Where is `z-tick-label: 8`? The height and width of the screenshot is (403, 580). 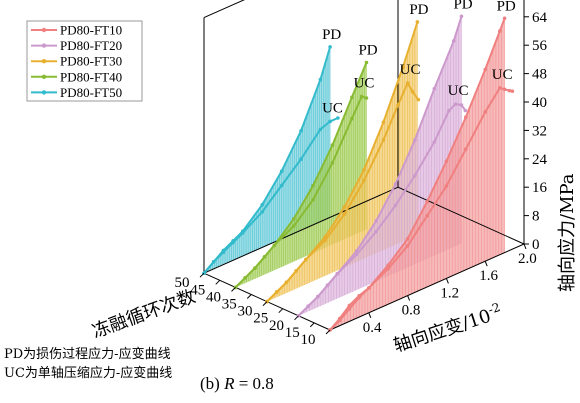 z-tick-label: 8 is located at coordinates (536, 217).